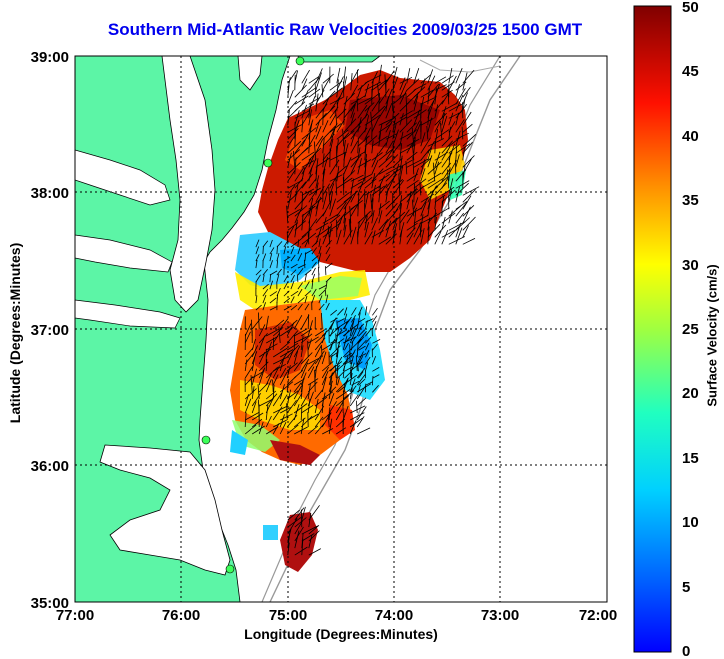 This screenshot has width=724, height=659. What do you see at coordinates (686, 651) in the screenshot?
I see `colorbar-tick: 0` at bounding box center [686, 651].